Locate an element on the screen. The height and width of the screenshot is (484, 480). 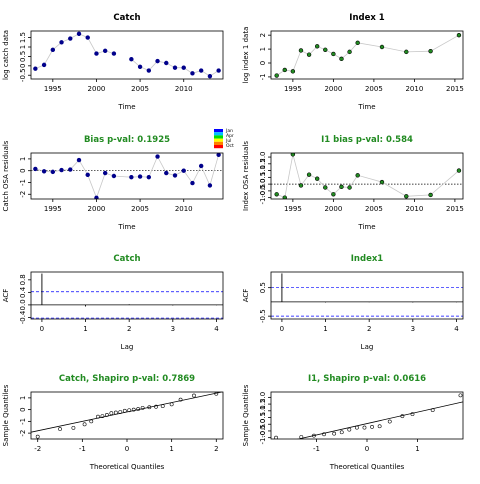
index-series-xtick-label: 1995 is located at coordinates (293, 89).